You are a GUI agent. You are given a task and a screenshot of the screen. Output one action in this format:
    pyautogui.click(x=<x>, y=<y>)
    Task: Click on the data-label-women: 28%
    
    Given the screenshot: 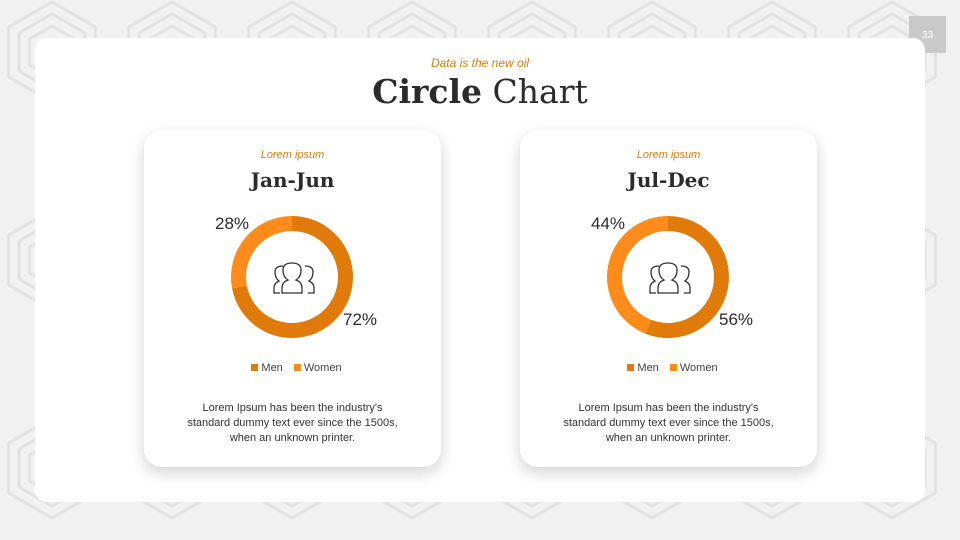 What is the action you would take?
    pyautogui.click(x=232, y=223)
    